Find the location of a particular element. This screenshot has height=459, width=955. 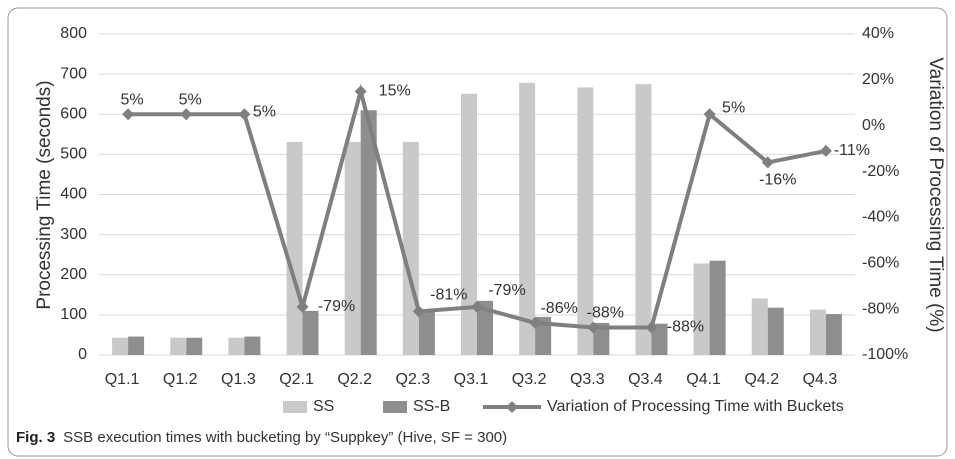

x-tick-label: Q3.2 is located at coordinates (529, 379).